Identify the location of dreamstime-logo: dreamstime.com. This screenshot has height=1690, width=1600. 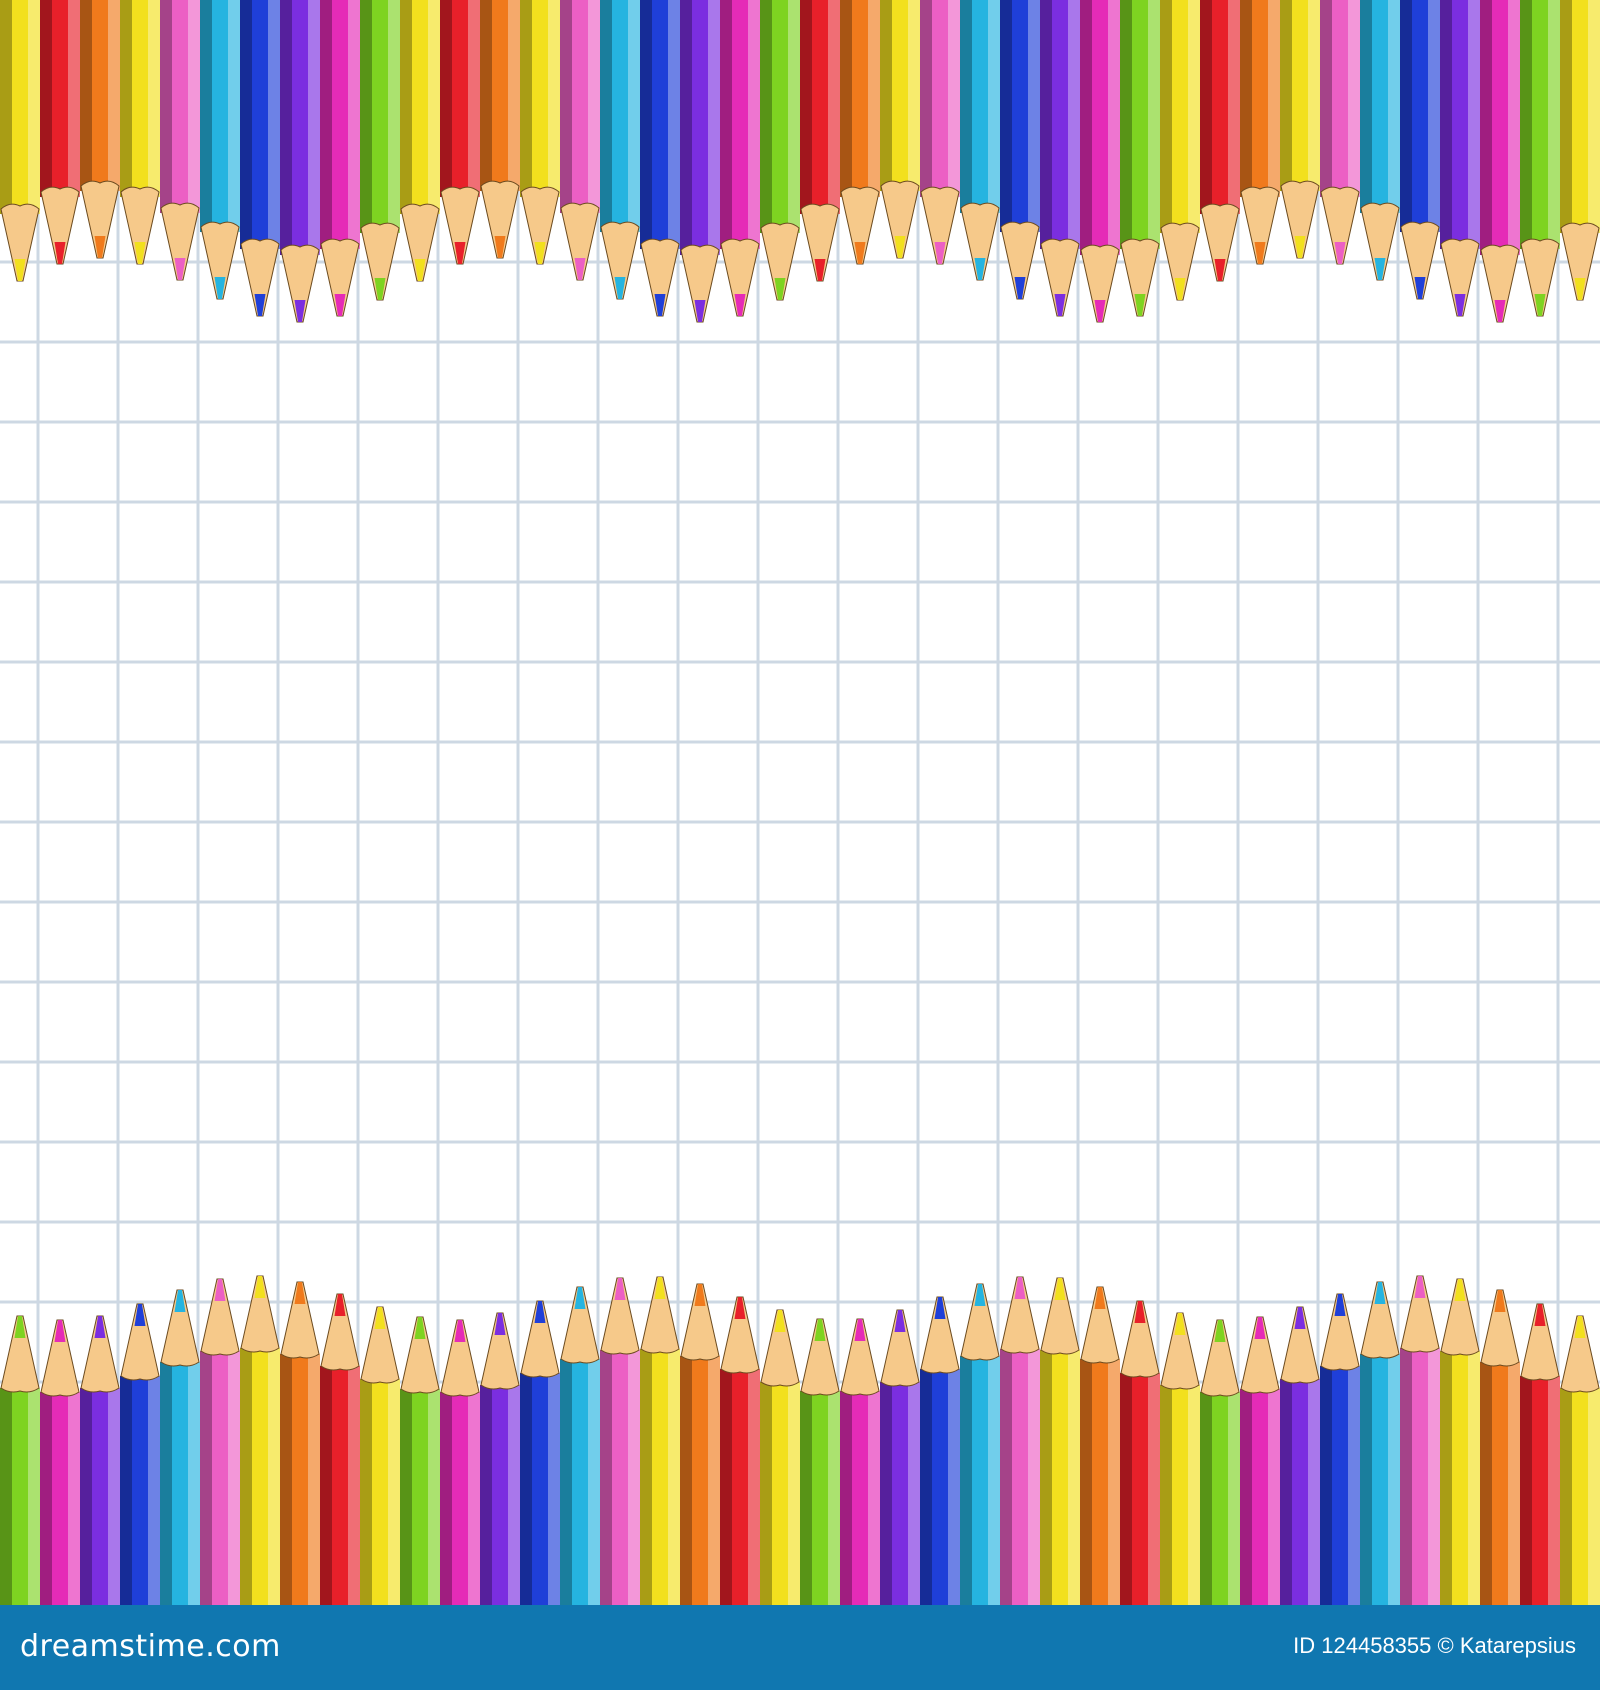
(150, 1646).